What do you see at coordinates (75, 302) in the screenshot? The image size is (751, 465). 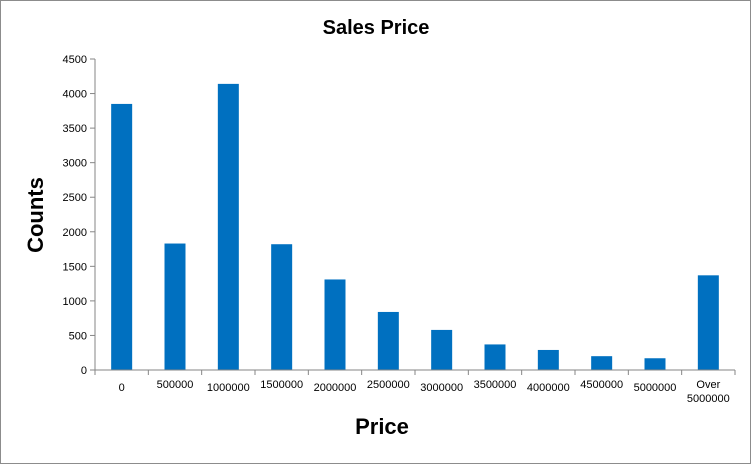 I see `y-tick-label: 1000` at bounding box center [75, 302].